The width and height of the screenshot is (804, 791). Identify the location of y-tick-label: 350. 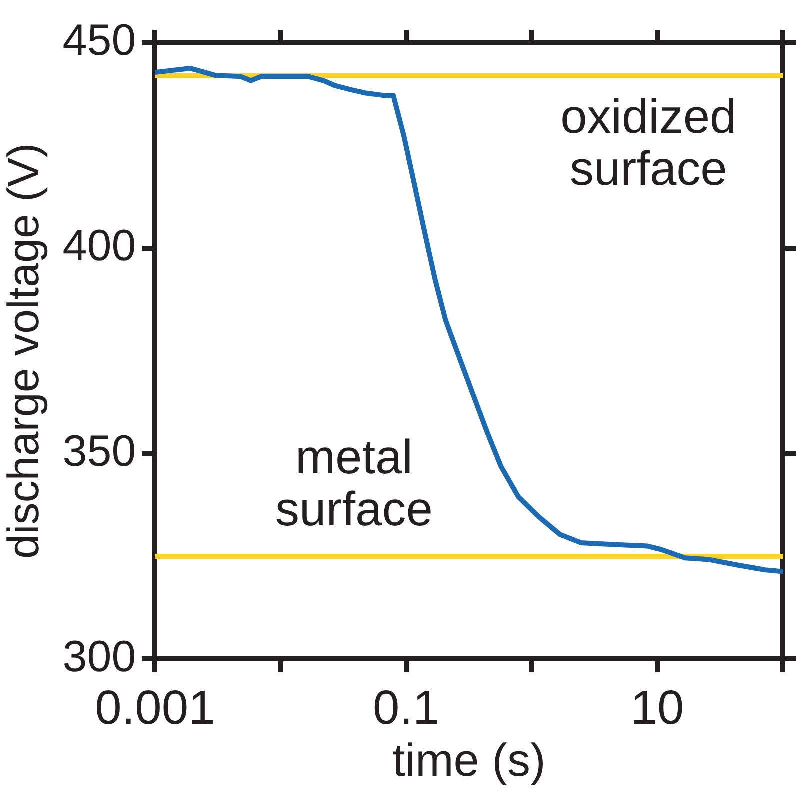
(99, 451).